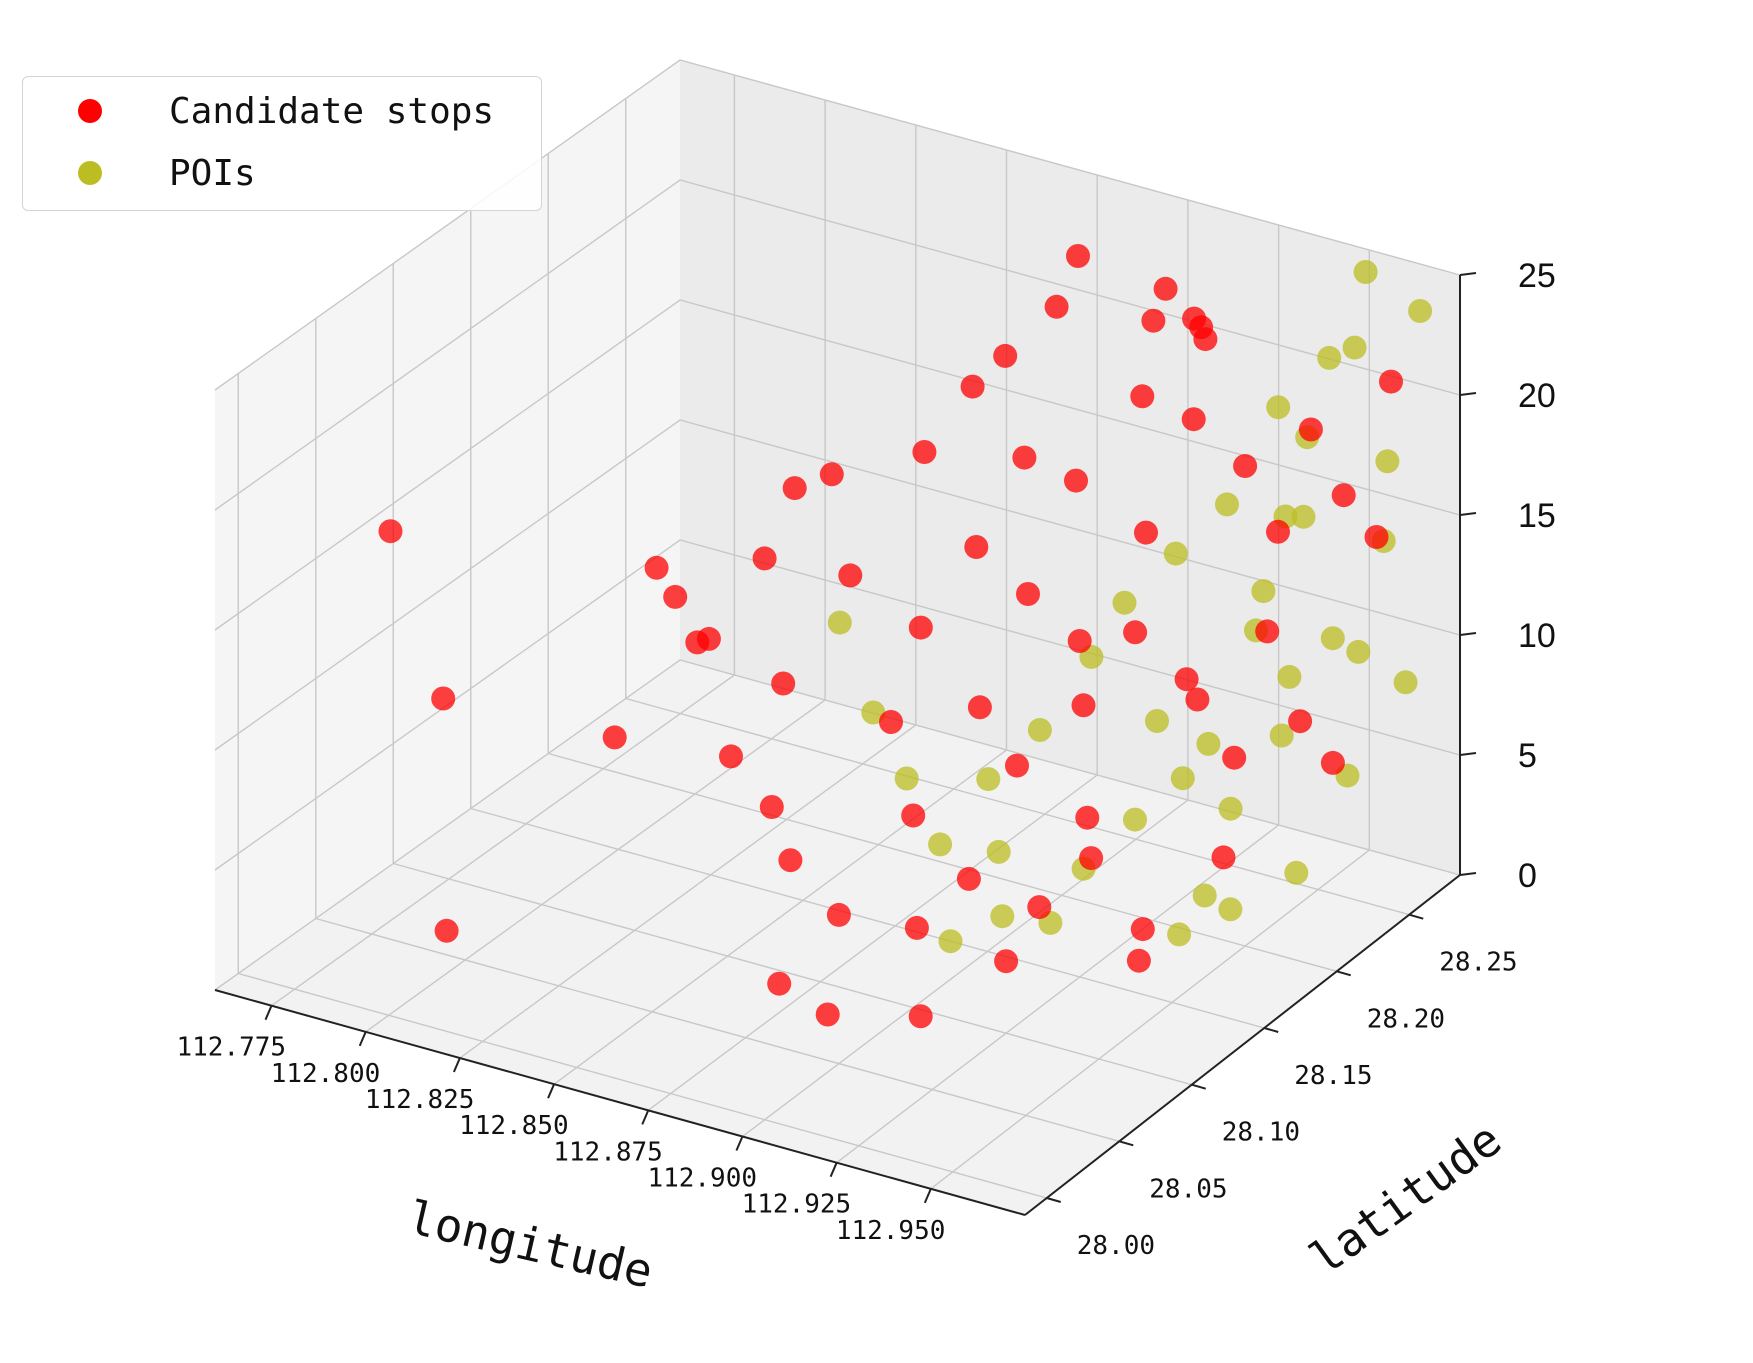 This screenshot has width=1753, height=1363. I want to click on y-tick-label: 28.25, so click(1478, 963).